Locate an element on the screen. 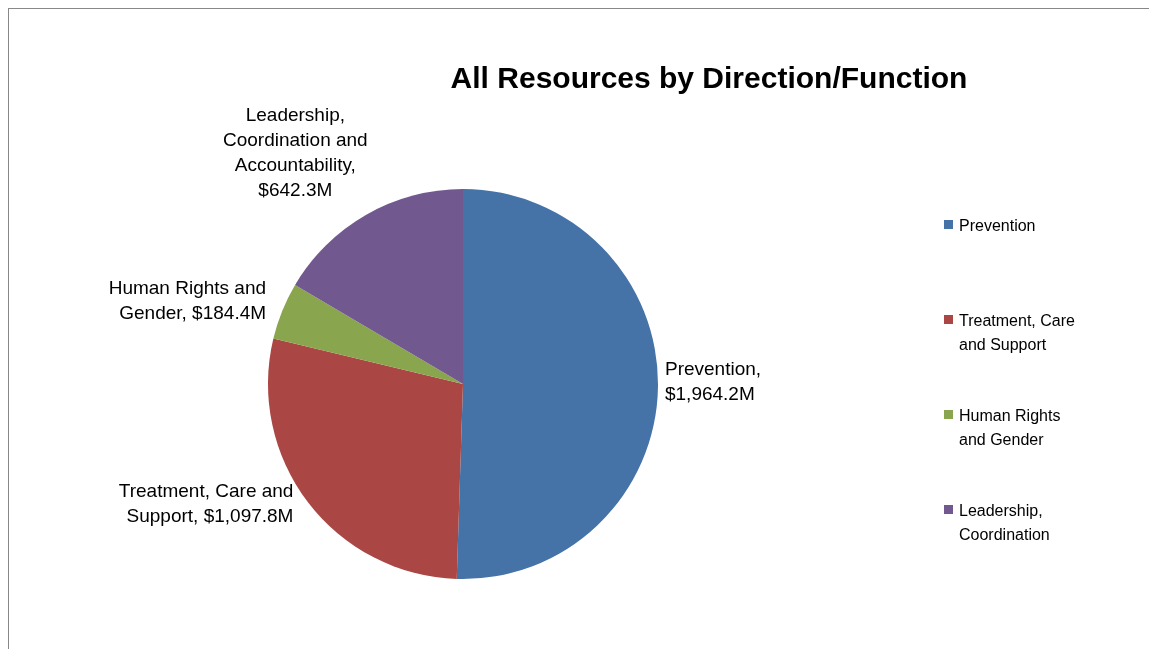 The image size is (1151, 651). legend-label: Prevention is located at coordinates (998, 226).